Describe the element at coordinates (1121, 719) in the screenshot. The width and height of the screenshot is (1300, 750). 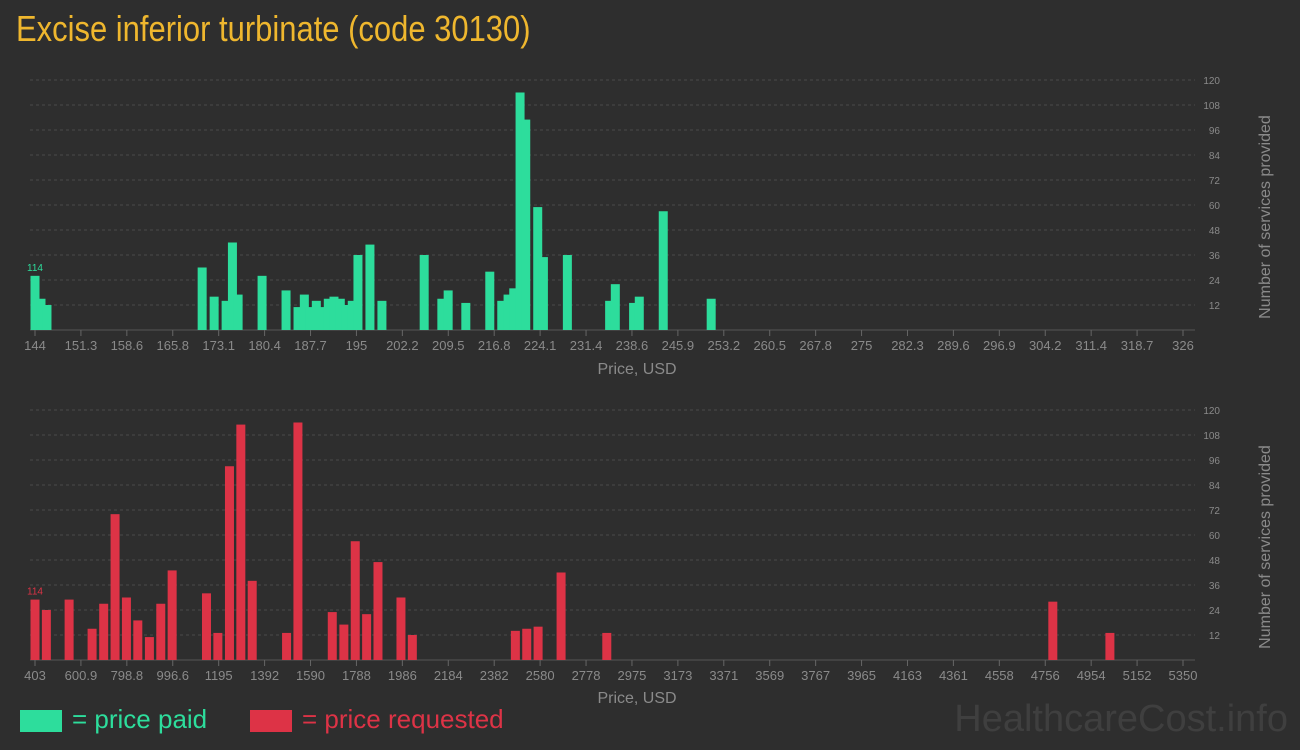
I see `watermark: HealthcareCost.info` at that location.